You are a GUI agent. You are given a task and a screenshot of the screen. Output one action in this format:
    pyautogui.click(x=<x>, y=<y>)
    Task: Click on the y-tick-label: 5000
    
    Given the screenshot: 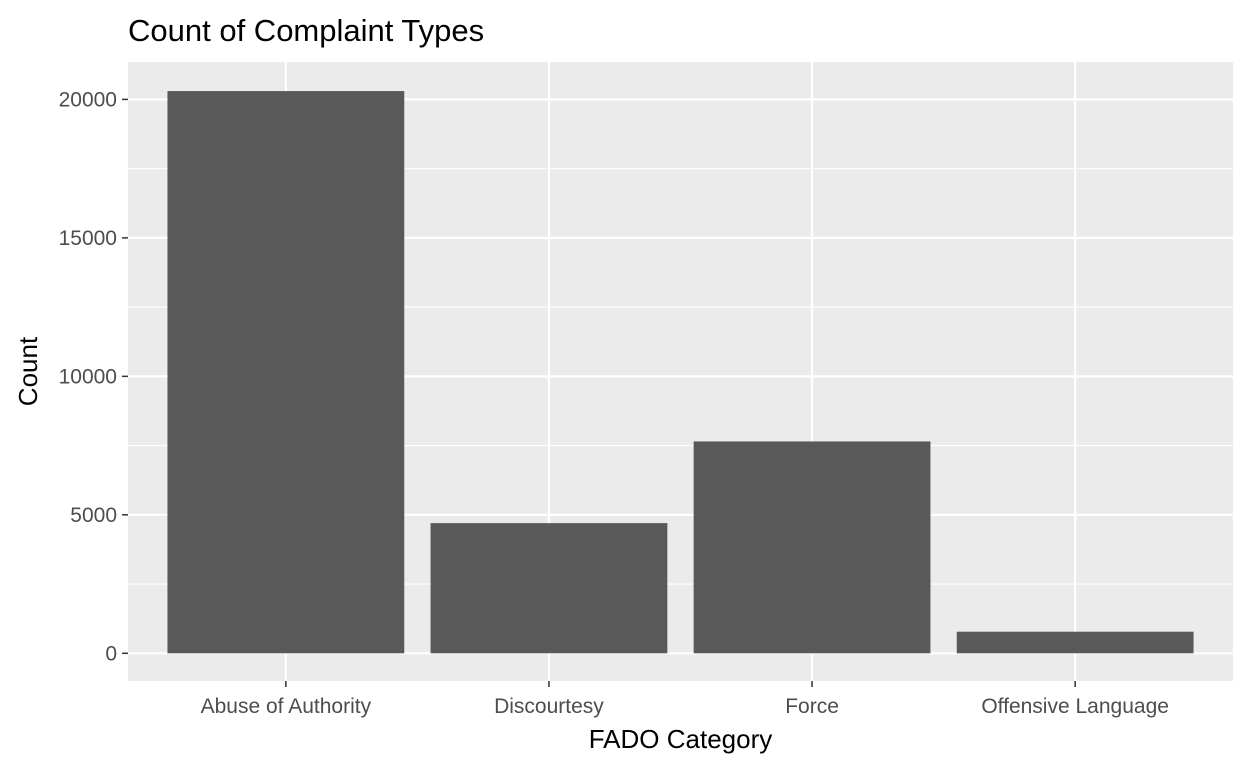 What is the action you would take?
    pyautogui.click(x=93, y=515)
    